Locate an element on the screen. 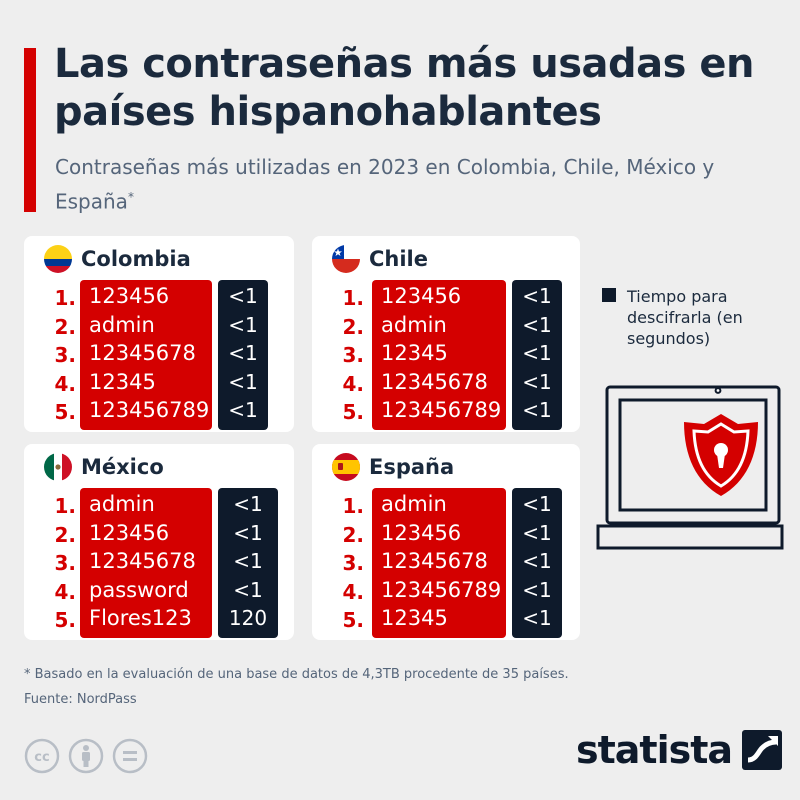  svg-text: cc is located at coordinates (41, 757).